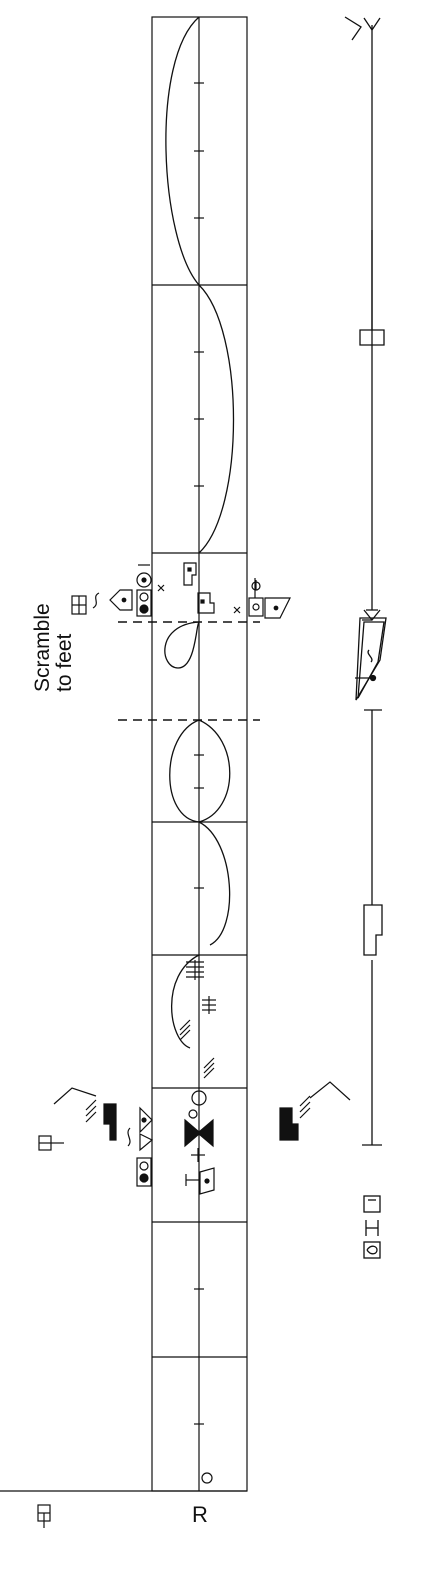 Image resolution: width=424 pixels, height=1582 pixels. What do you see at coordinates (189, 671) in the screenshot?
I see `dashed-bar-lines` at bounding box center [189, 671].